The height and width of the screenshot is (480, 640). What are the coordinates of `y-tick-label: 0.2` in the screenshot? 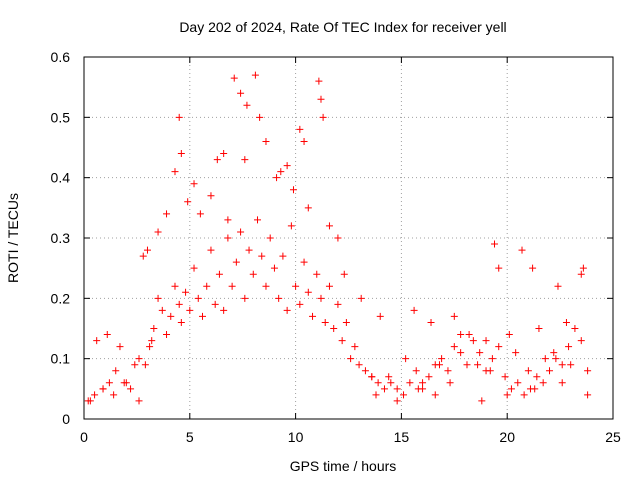 It's located at (61, 298).